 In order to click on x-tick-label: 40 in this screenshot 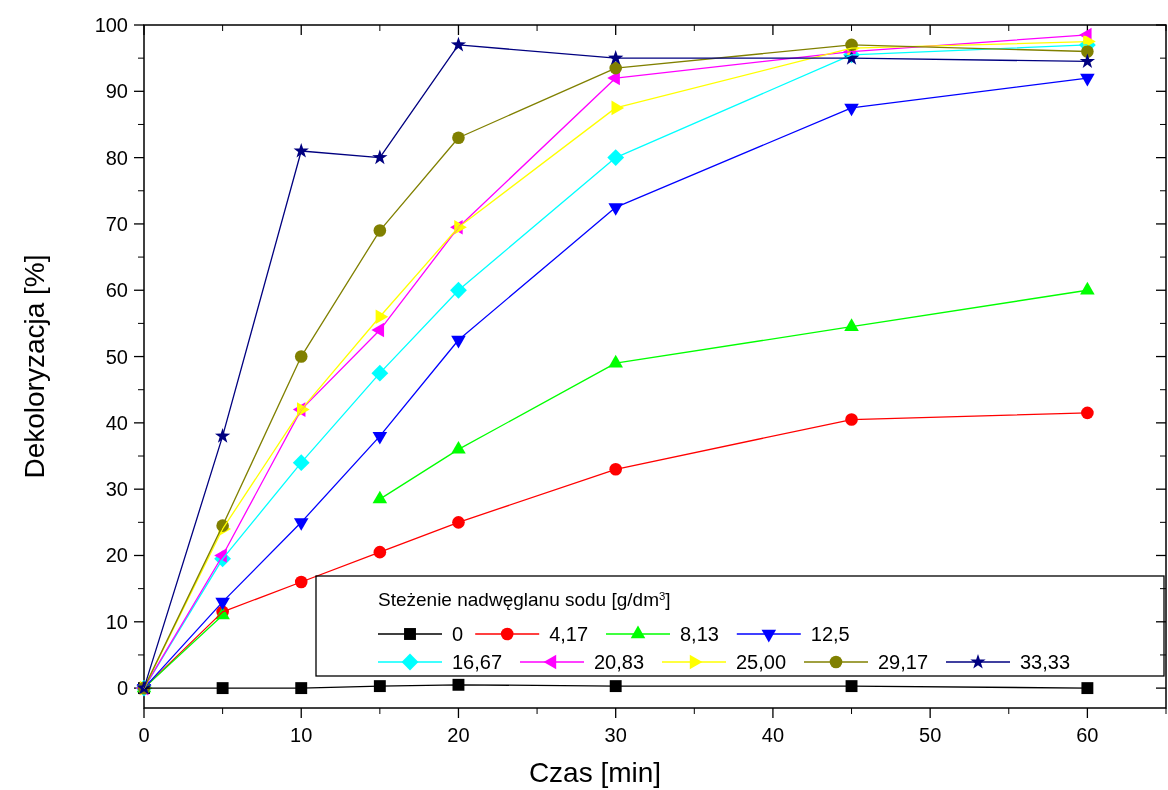, I will do `click(773, 735)`.